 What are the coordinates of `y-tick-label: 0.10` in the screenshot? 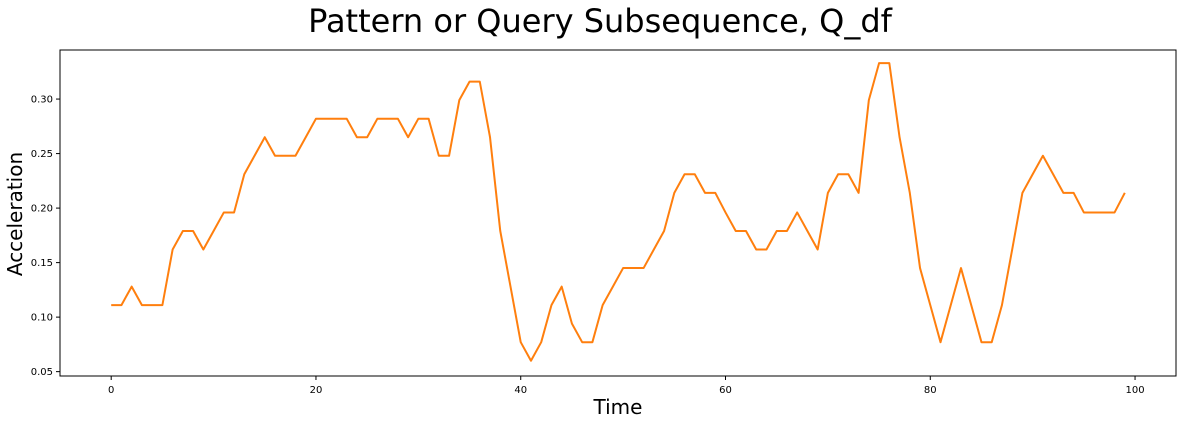 It's located at (42, 318).